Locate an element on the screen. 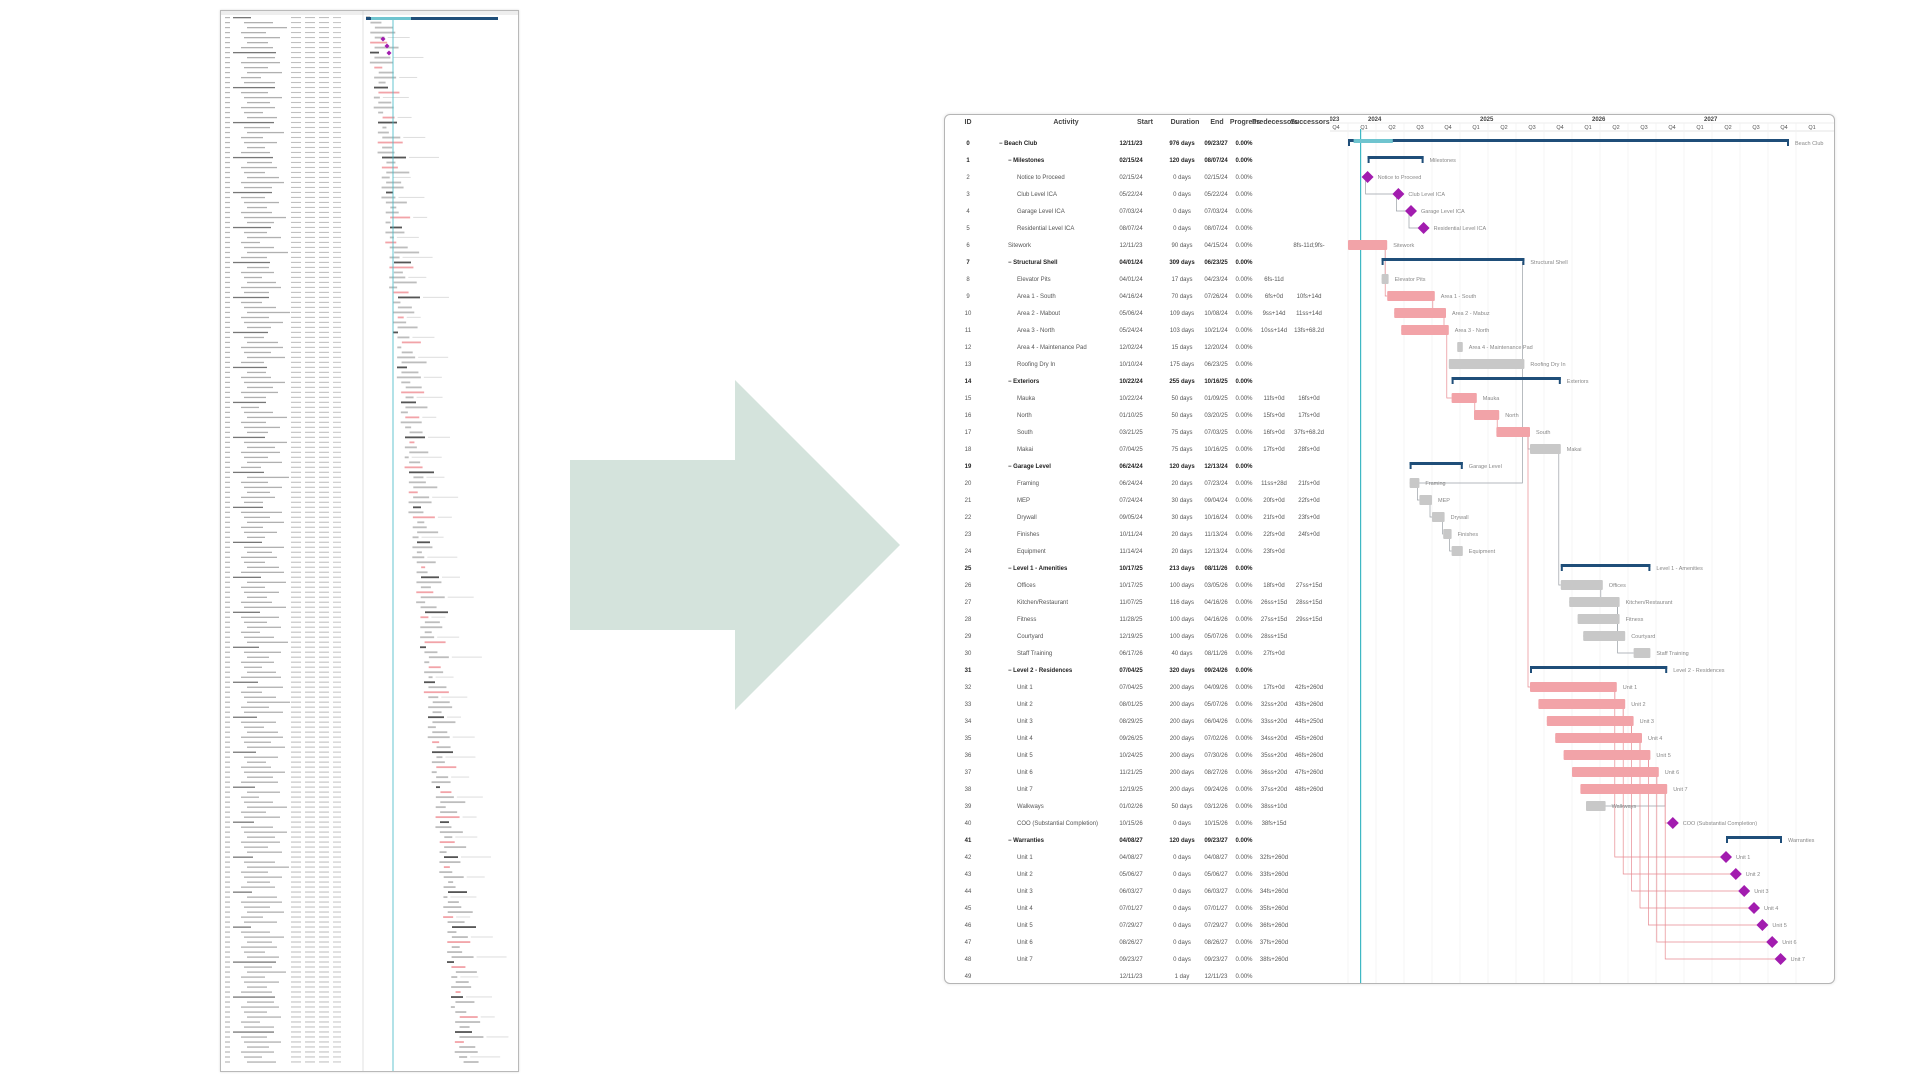  col-header-id: ID is located at coordinates (968, 122).